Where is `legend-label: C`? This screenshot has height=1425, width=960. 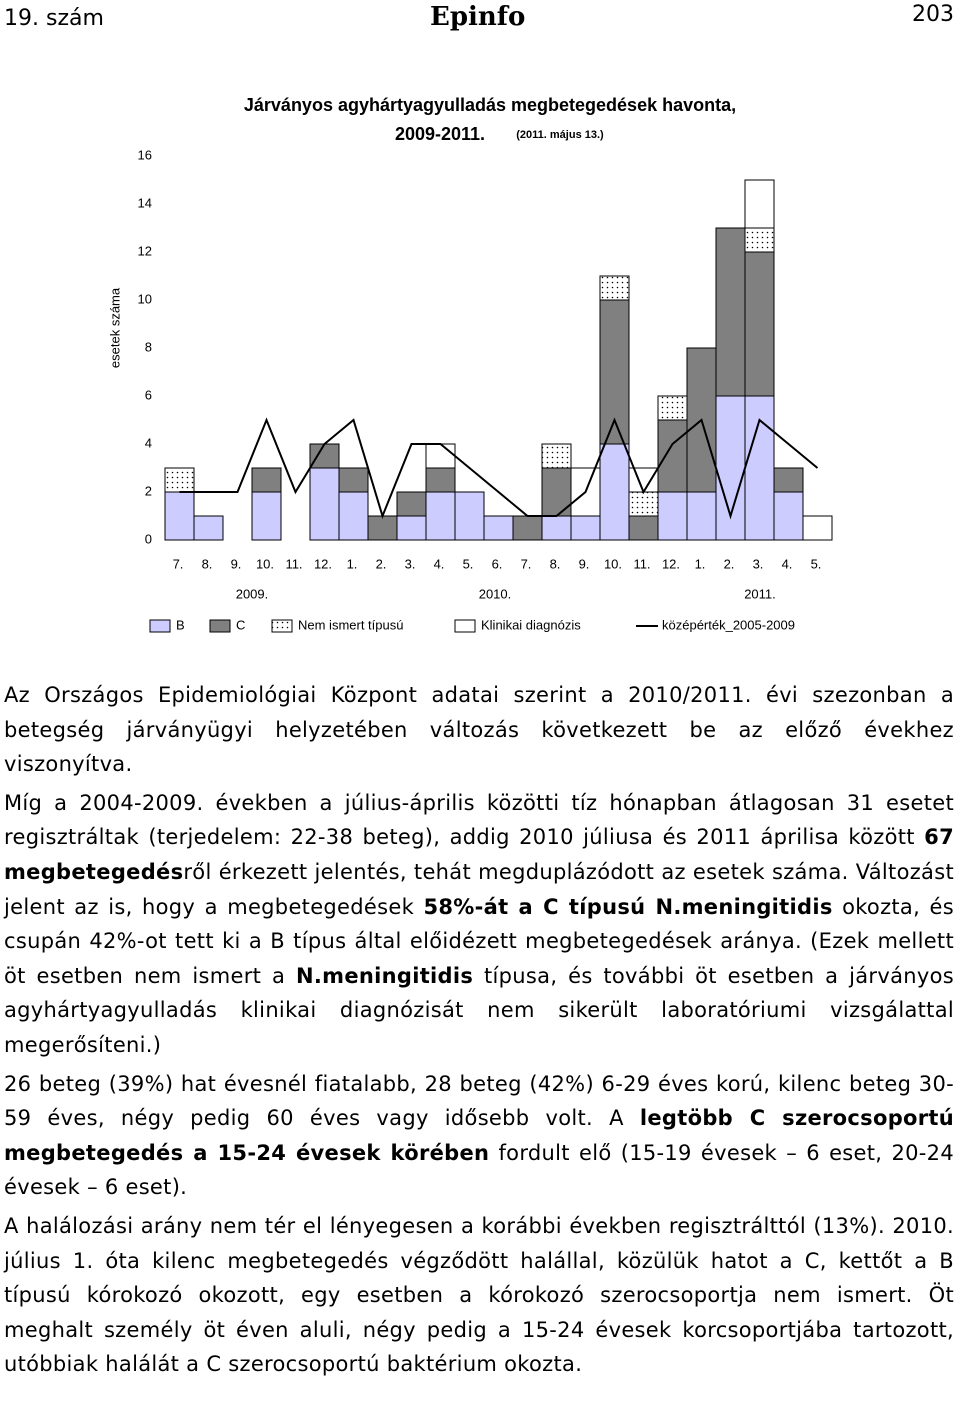
legend-label: C is located at coordinates (240, 624).